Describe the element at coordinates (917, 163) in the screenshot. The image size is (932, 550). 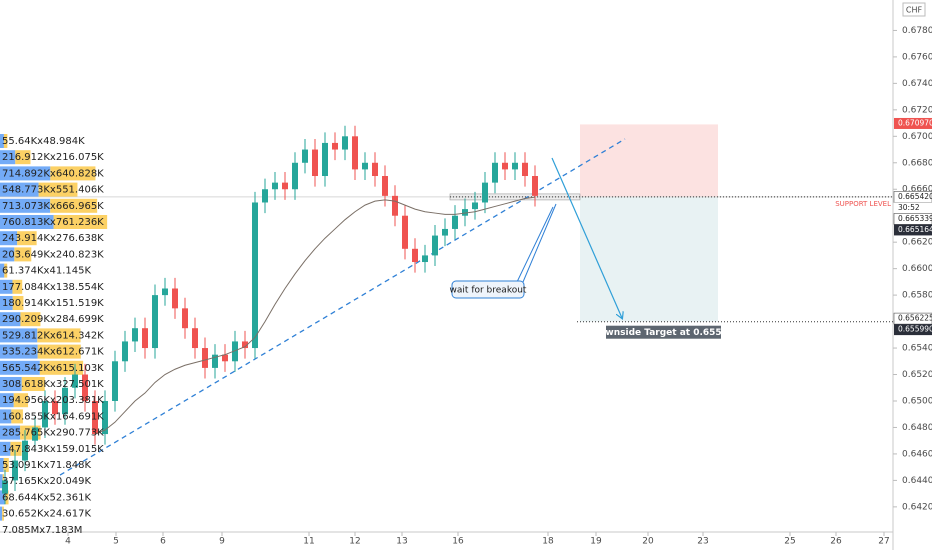
I see `y-tick-label: 0.668000` at that location.